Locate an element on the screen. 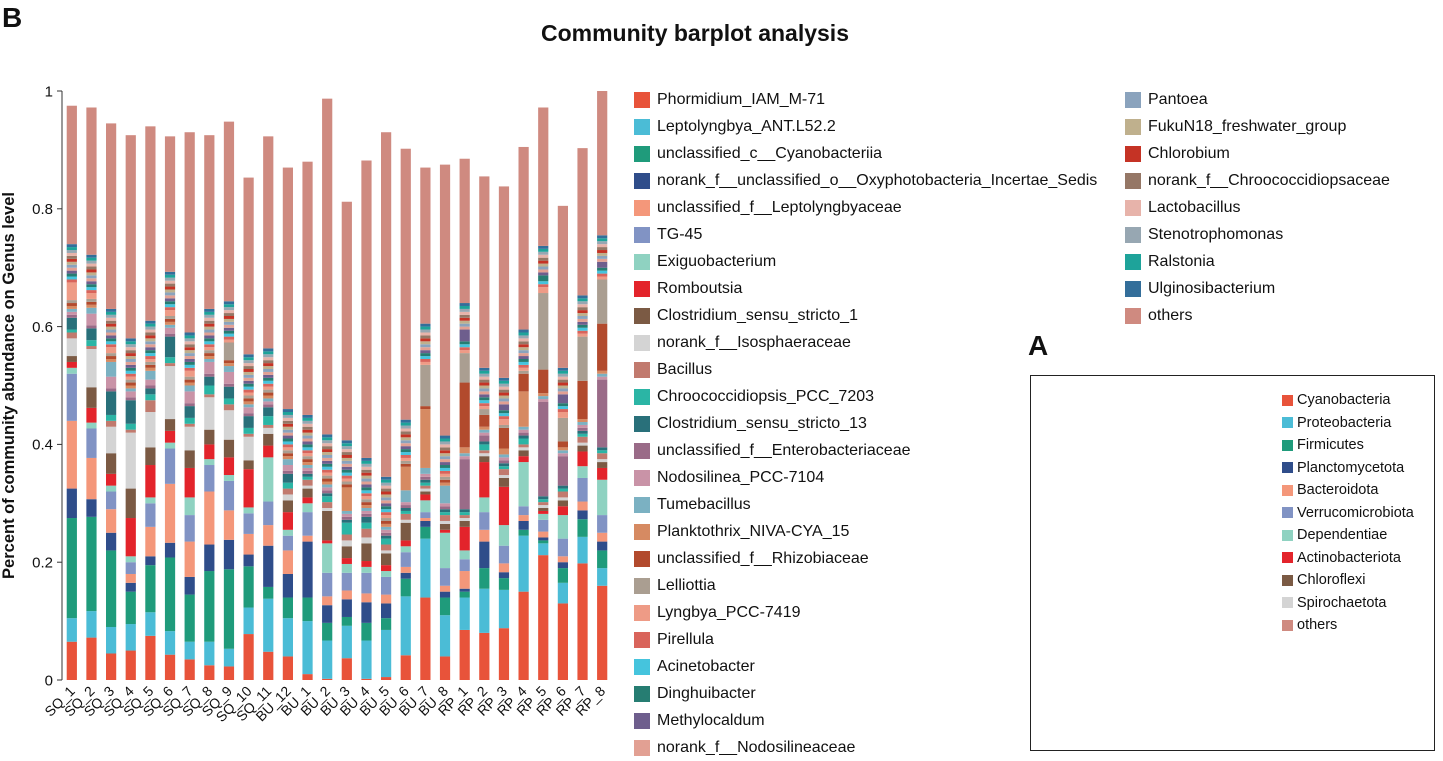 The image size is (1443, 761). legend-label: Romboutsia is located at coordinates (700, 288).